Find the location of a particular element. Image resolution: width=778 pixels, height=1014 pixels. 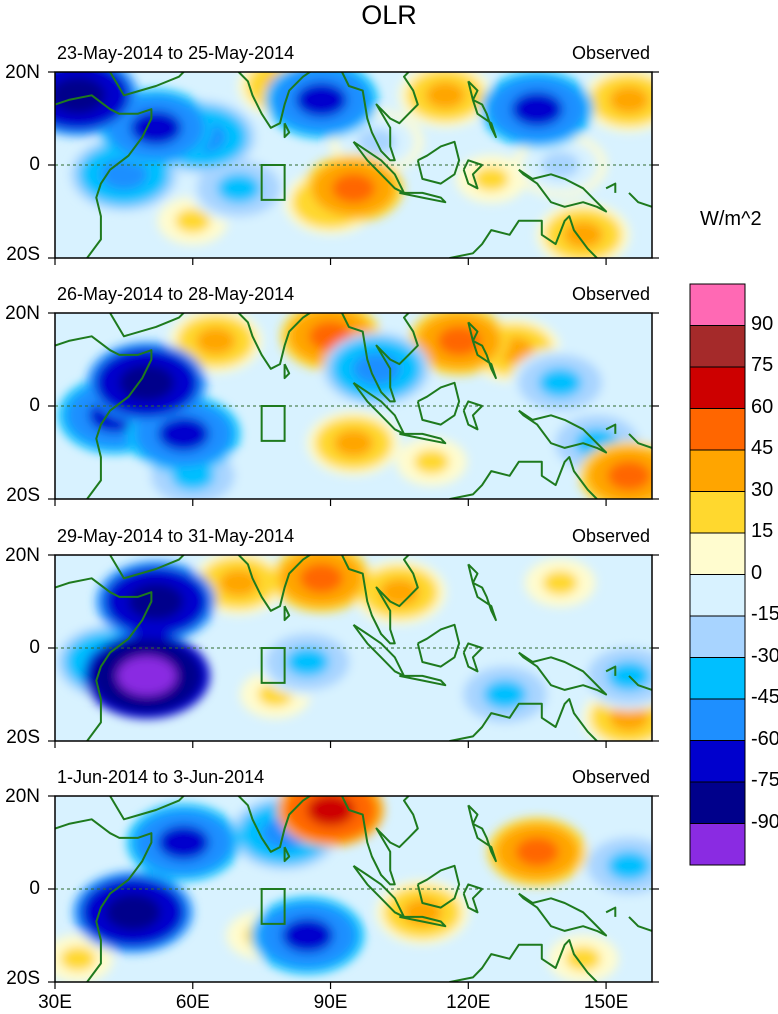

anomaly-blobs is located at coordinates (354, 648).